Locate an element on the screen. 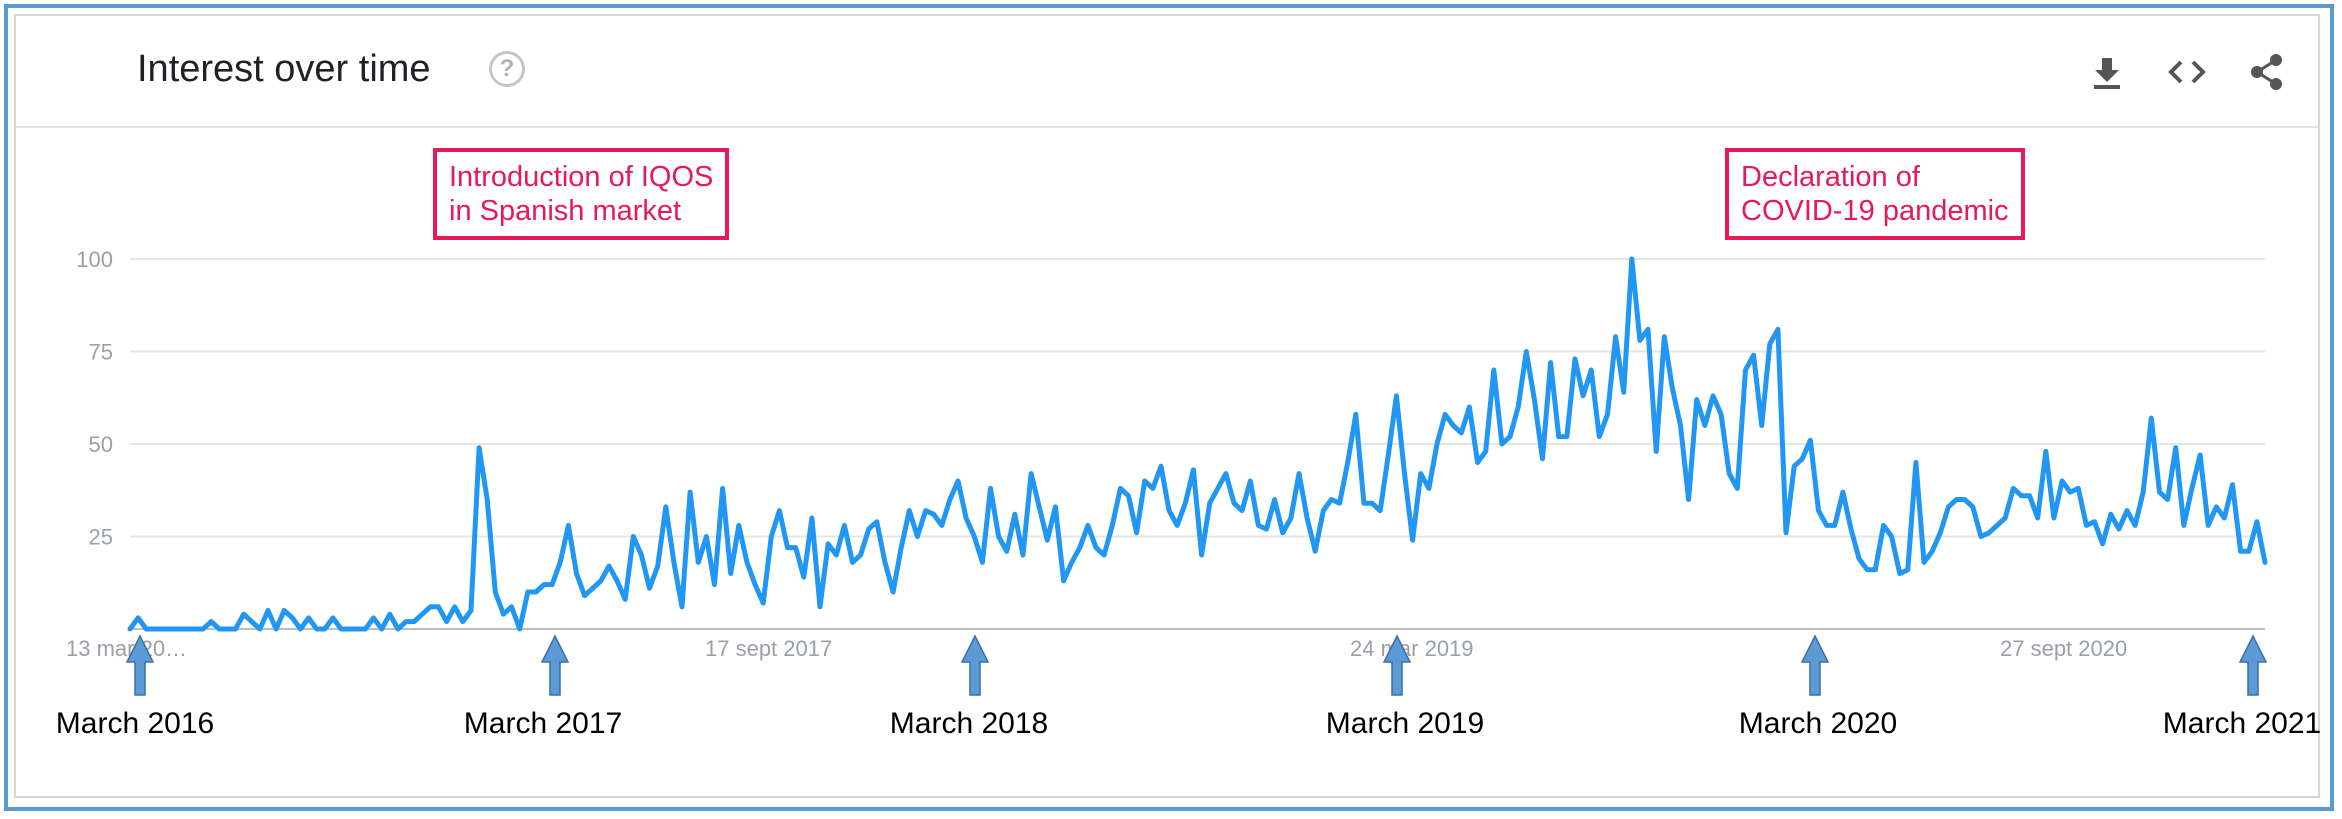 The image size is (2342, 819). annotation-covid: Declaration of COVID-19 pandemic is located at coordinates (1875, 194).